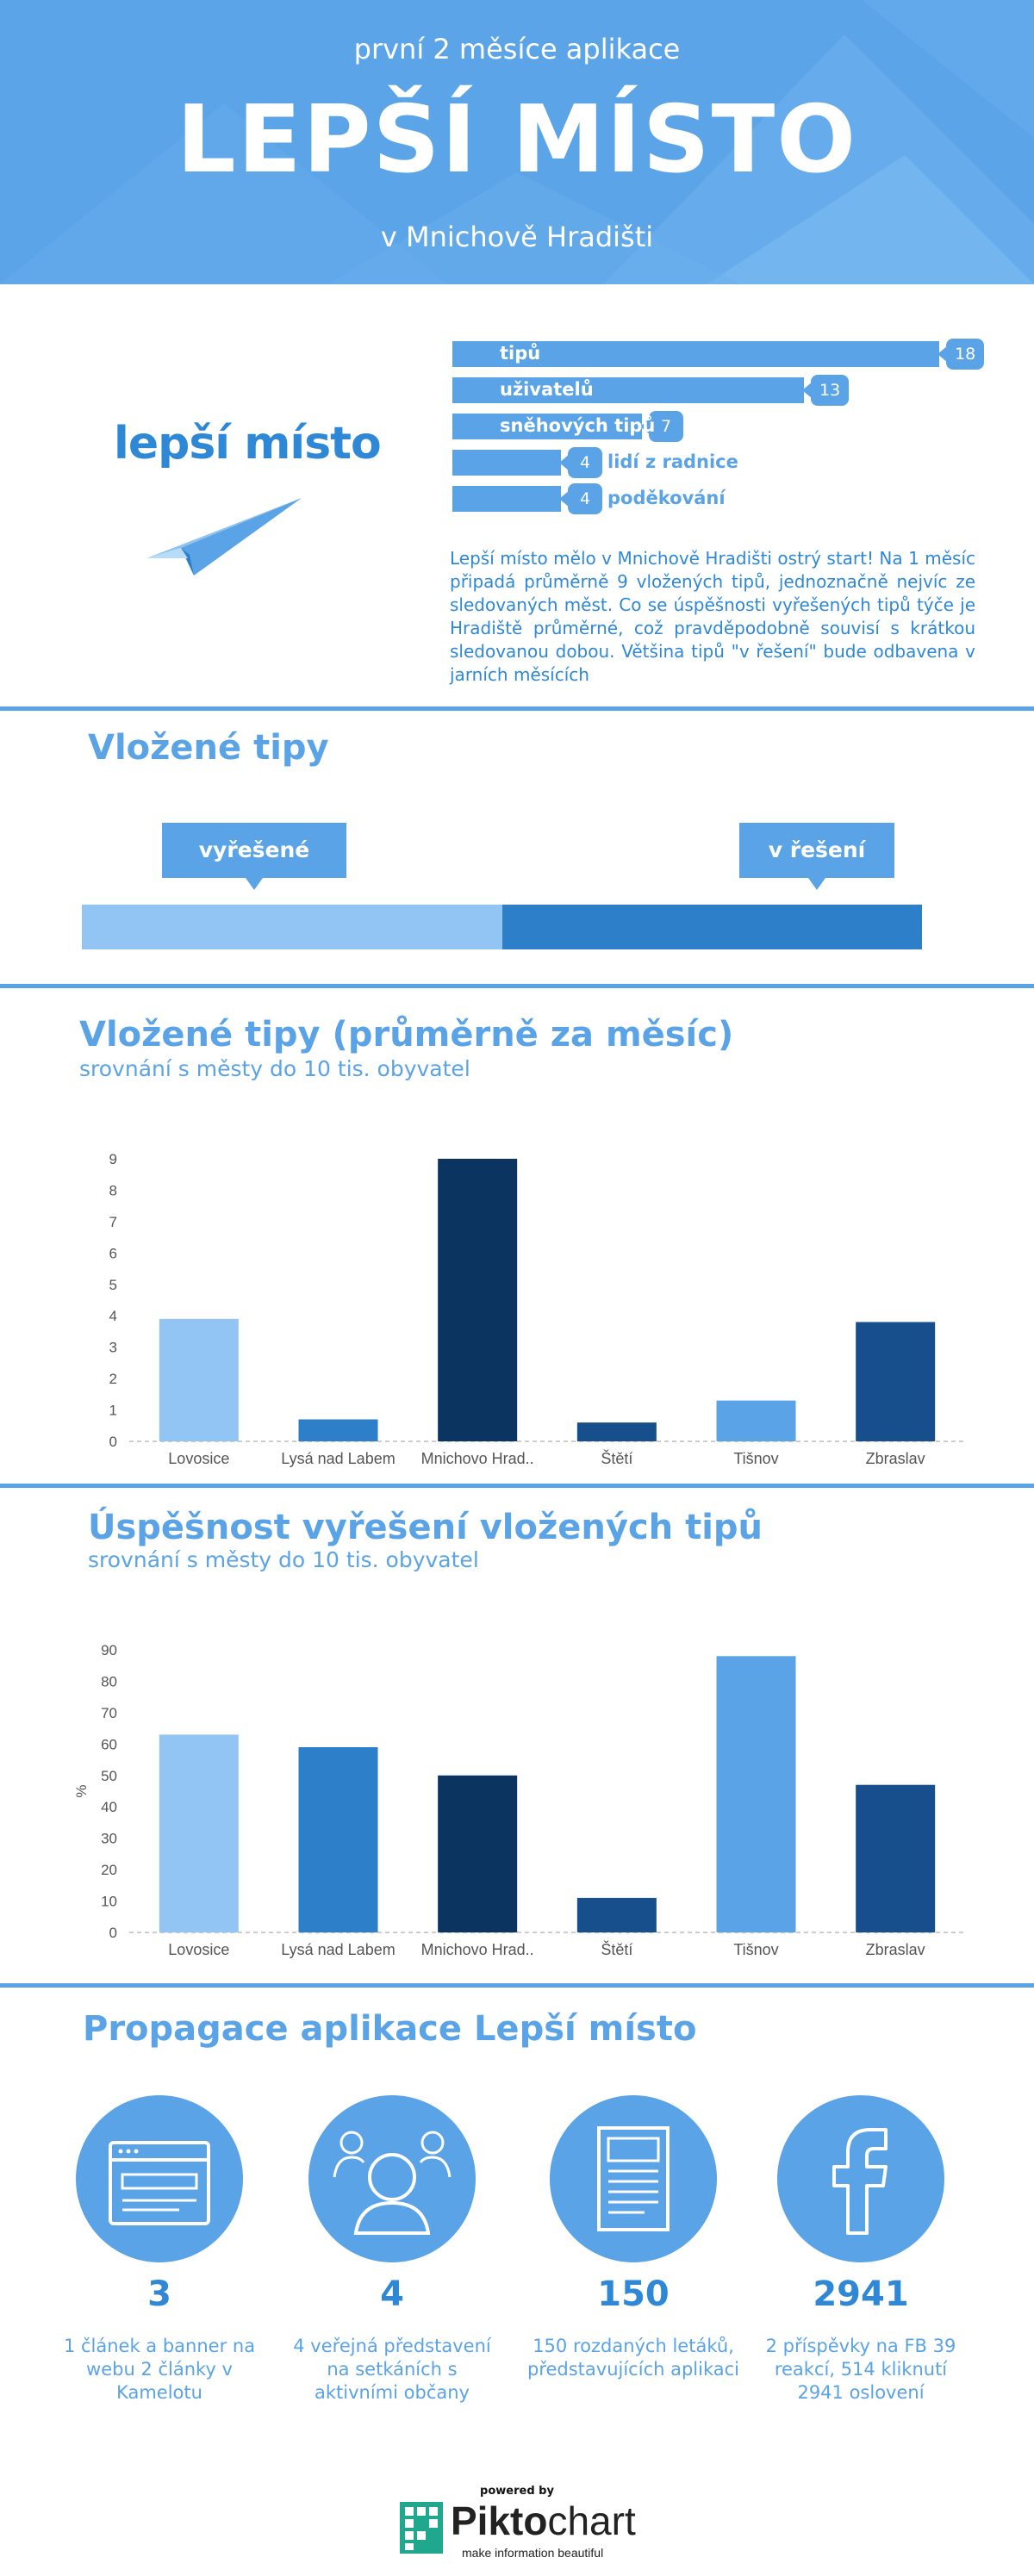 The width and height of the screenshot is (1034, 2576). Describe the element at coordinates (666, 498) in the screenshot. I see `summary-bar-label: poděkování` at that location.